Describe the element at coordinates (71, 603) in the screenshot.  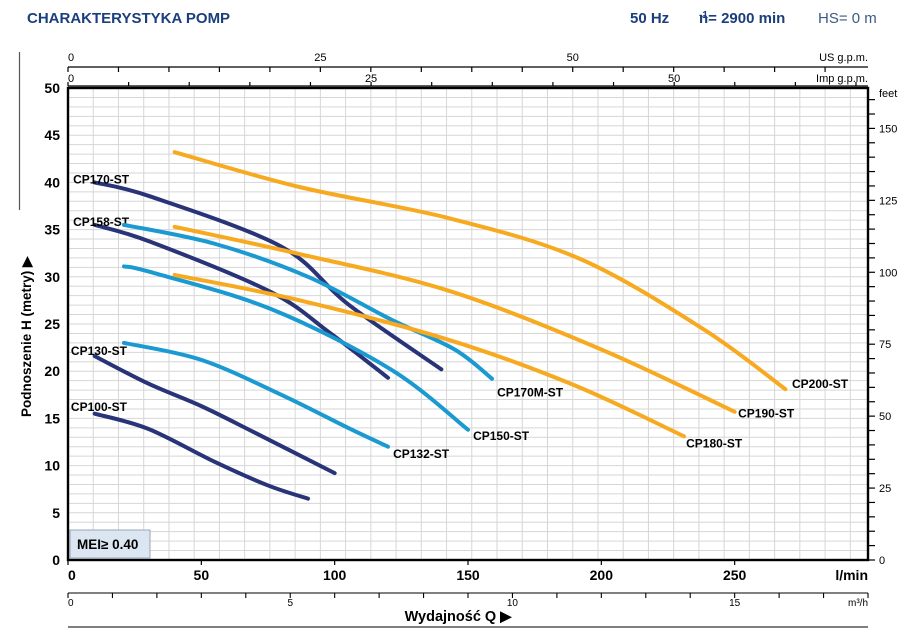
I see `m3h-tick-label: 0` at that location.